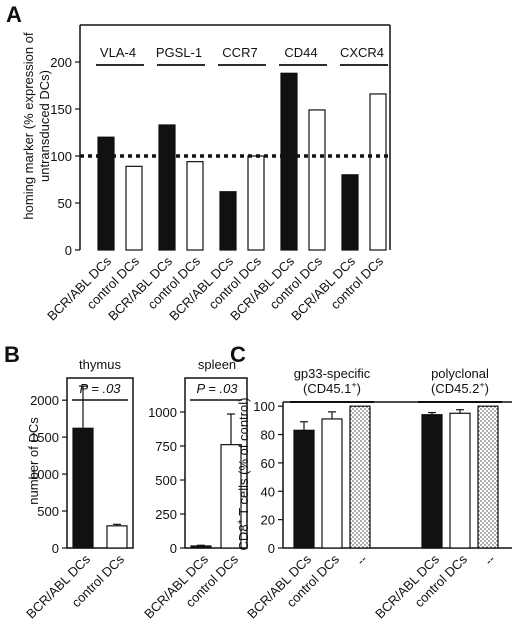 This screenshot has height=622, width=520. What do you see at coordinates (28, 126) in the screenshot?
I see `y-axis-label-line-a: homing marker (% expression of` at bounding box center [28, 126].